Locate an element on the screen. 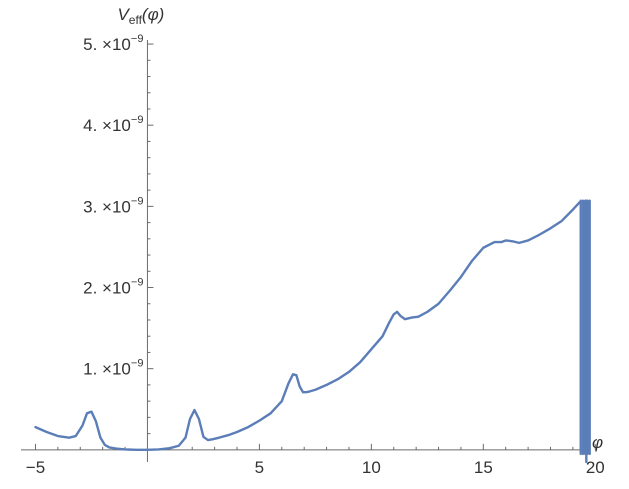 This screenshot has width=629, height=489. y-tick-mantissa: 4. ×10 is located at coordinates (107, 125).